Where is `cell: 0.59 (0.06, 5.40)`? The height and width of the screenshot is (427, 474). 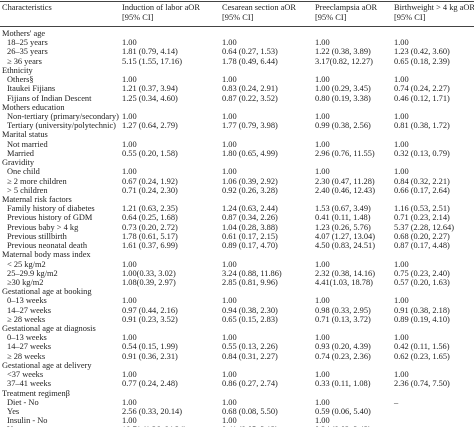 cell: 0.59 (0.06, 5.40) is located at coordinates (343, 412).